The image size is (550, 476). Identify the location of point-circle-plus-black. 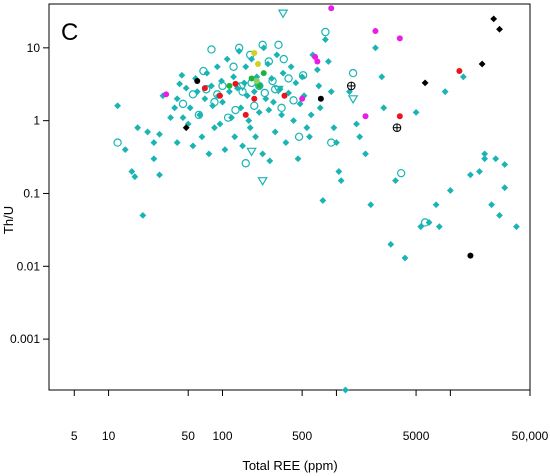
(351, 86).